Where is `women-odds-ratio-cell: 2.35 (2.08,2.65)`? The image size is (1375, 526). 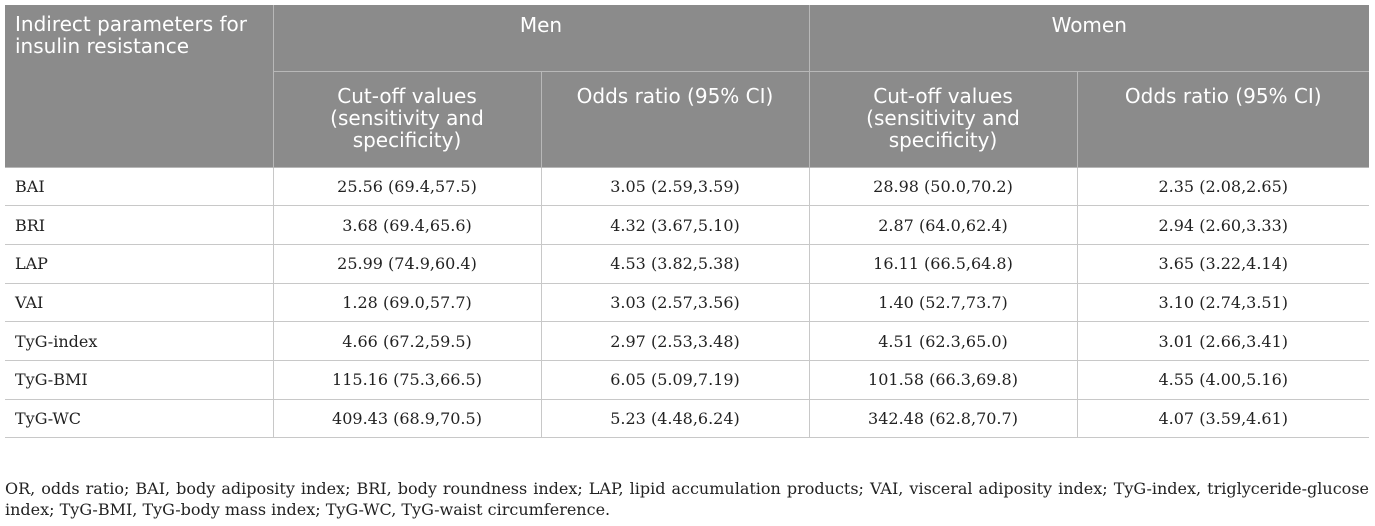
women-odds-ratio-cell: 2.35 (2.08,2.65) is located at coordinates (1223, 186).